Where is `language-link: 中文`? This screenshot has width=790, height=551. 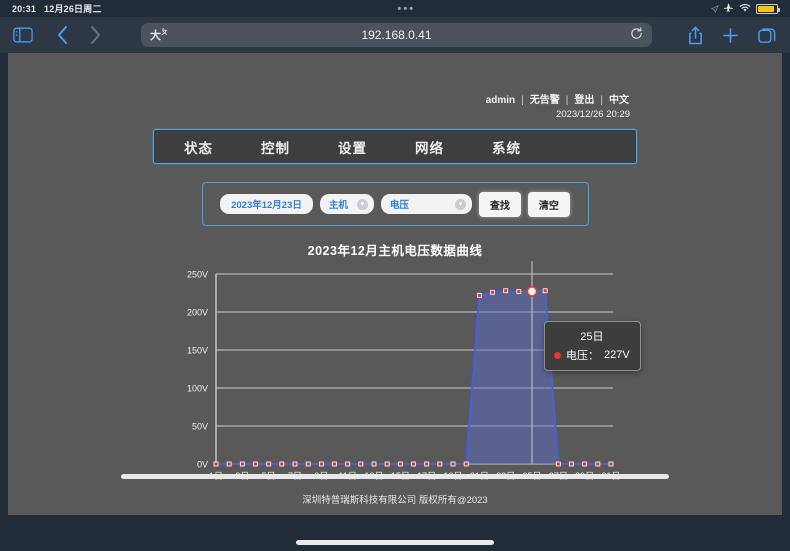
language-link: 中文 is located at coordinates (619, 100).